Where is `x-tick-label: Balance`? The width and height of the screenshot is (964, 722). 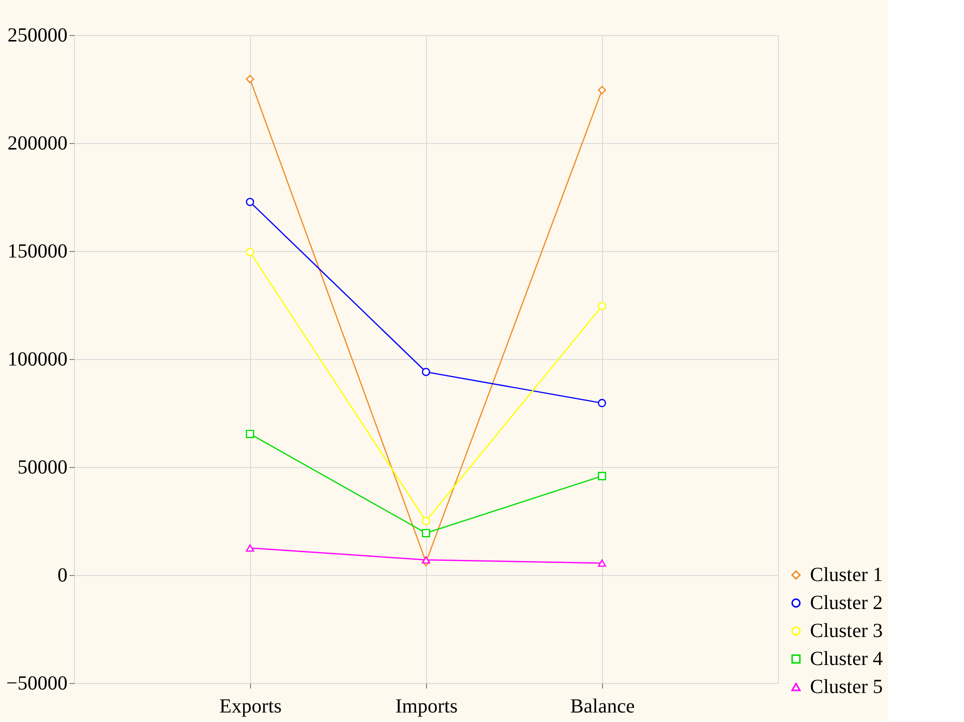 x-tick-label: Balance is located at coordinates (602, 707).